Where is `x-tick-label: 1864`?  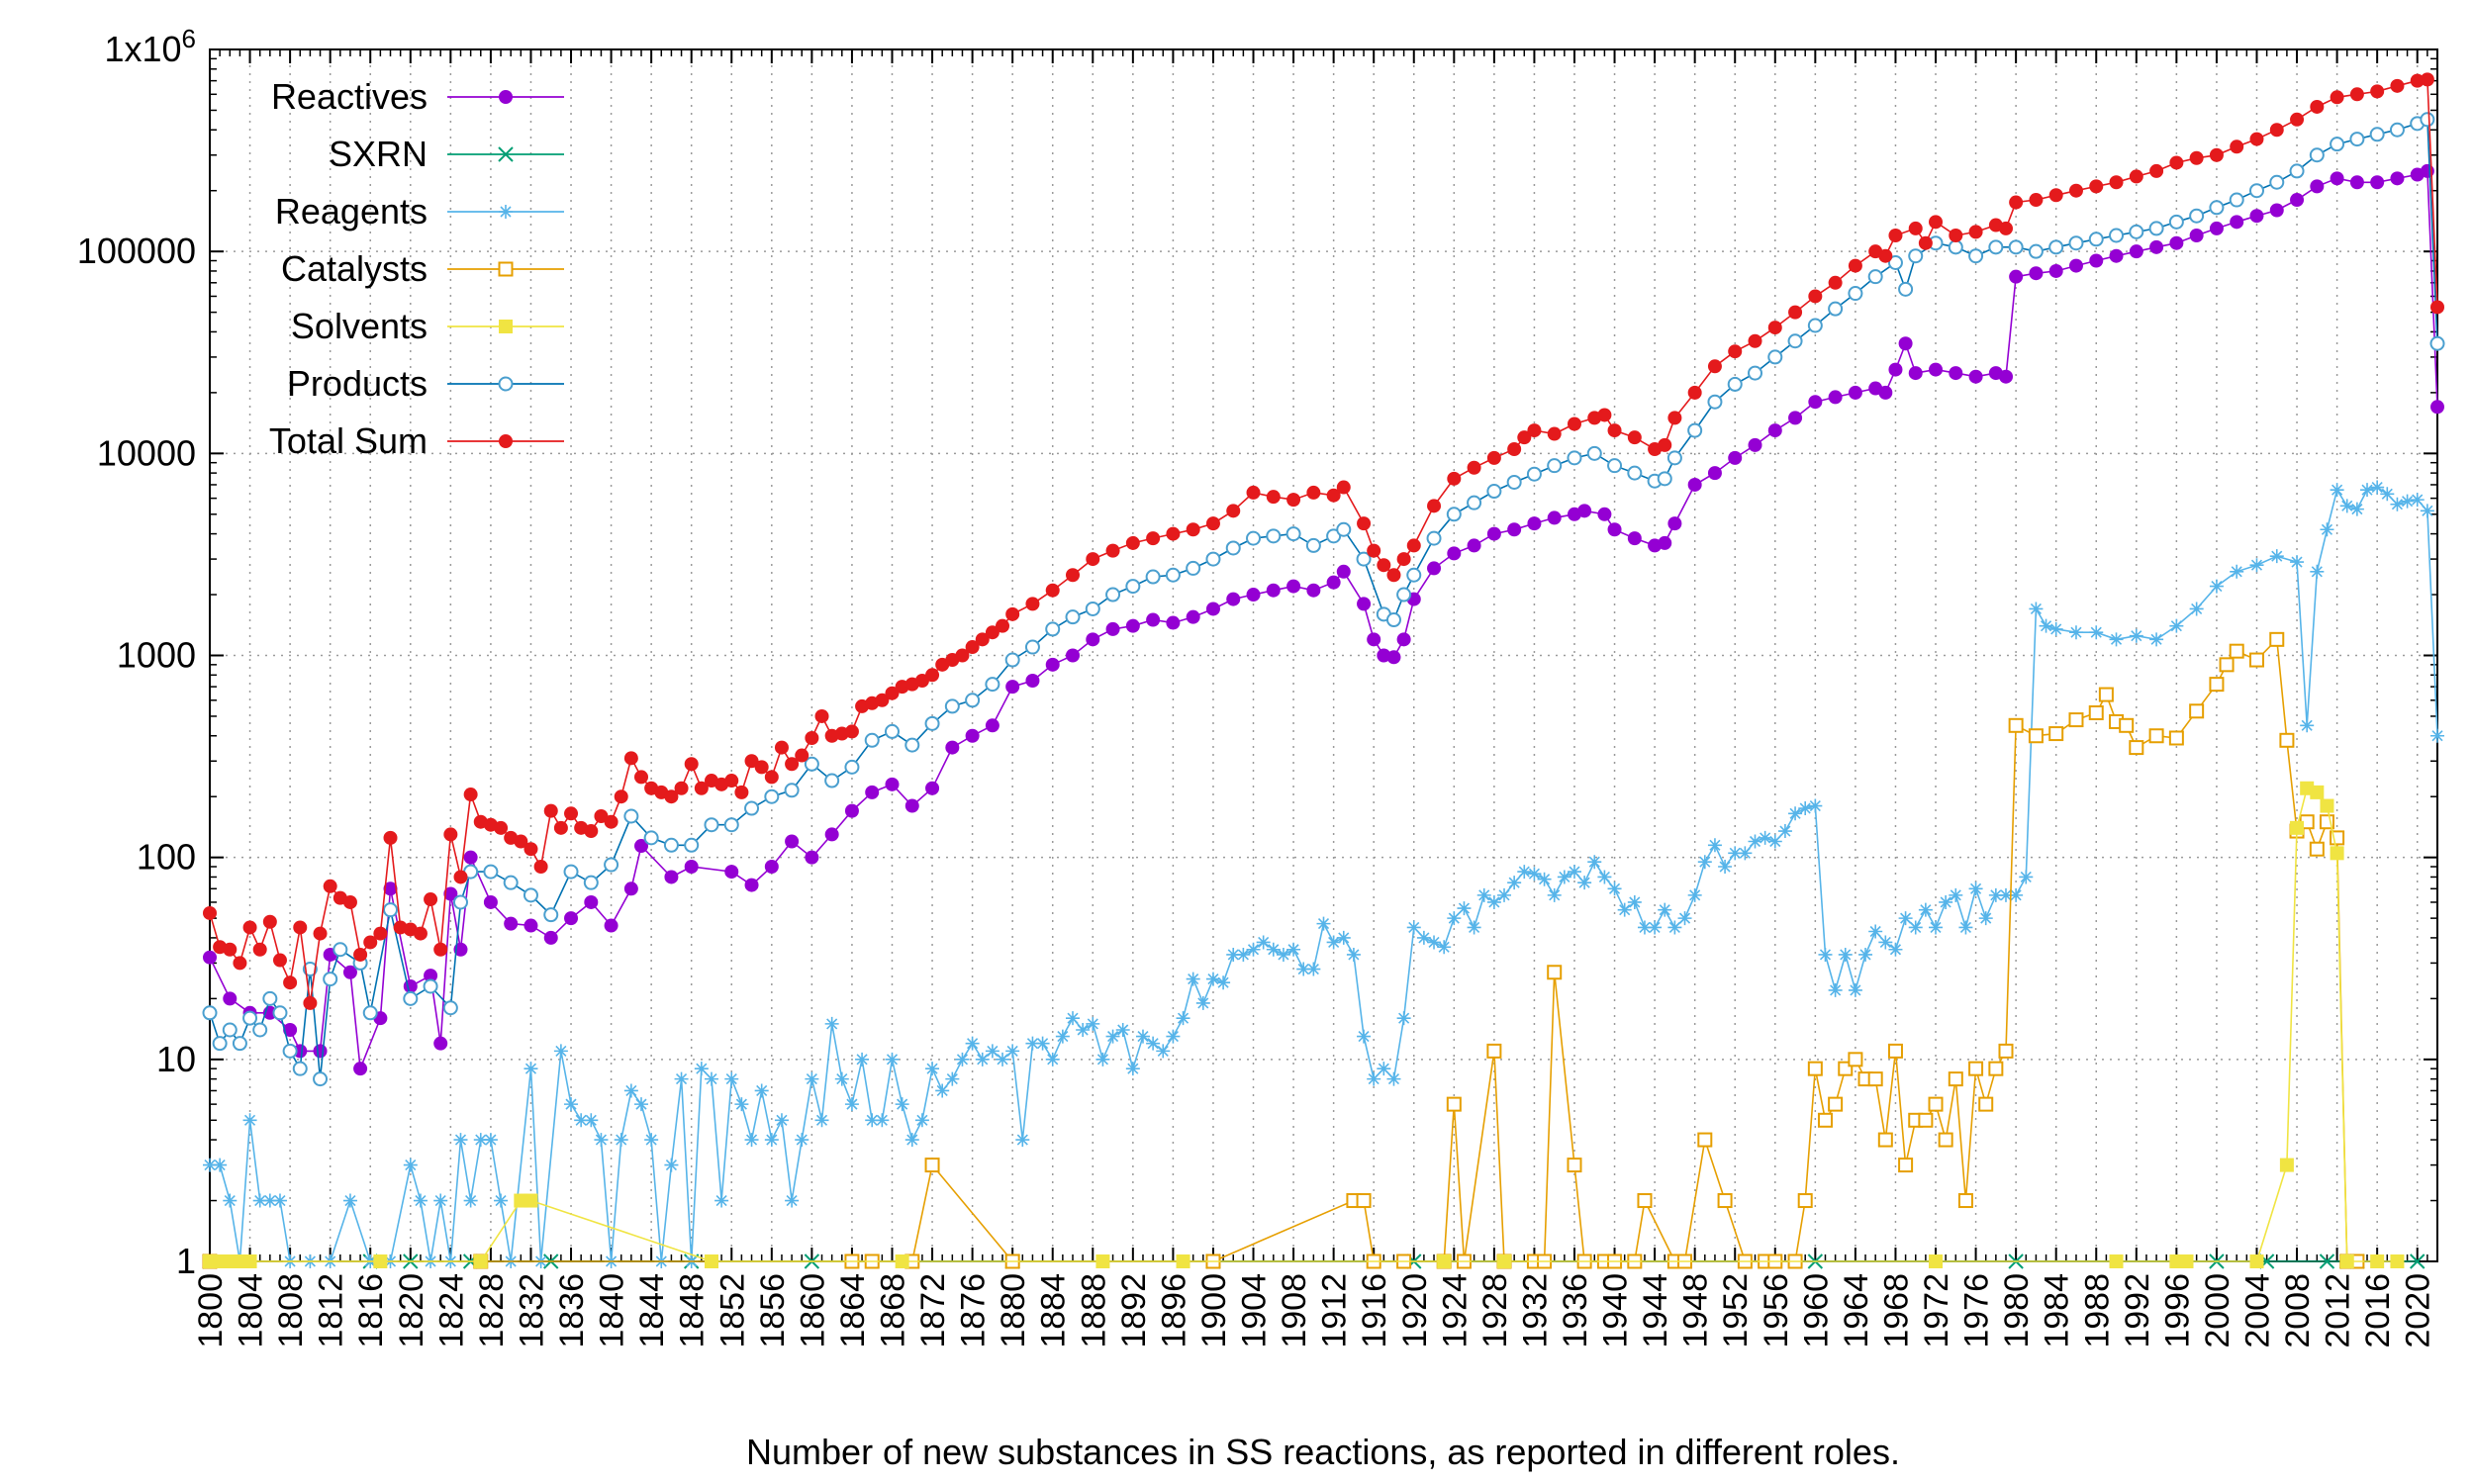 x-tick-label: 1864 is located at coordinates (853, 1310).